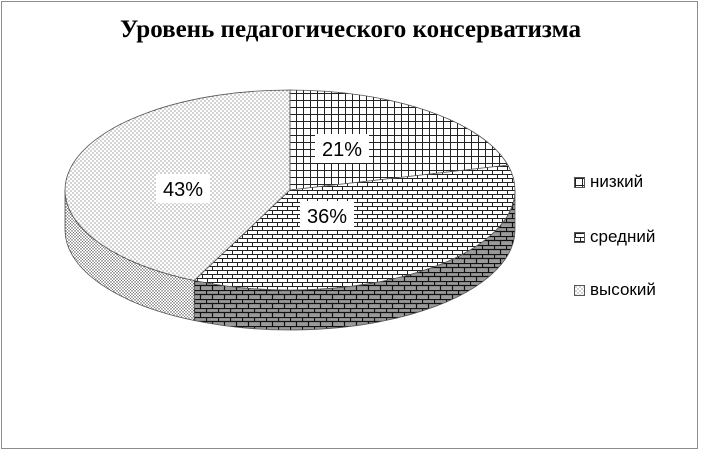 The height and width of the screenshot is (452, 701). I want to click on slice-high-label-background, so click(183, 188).